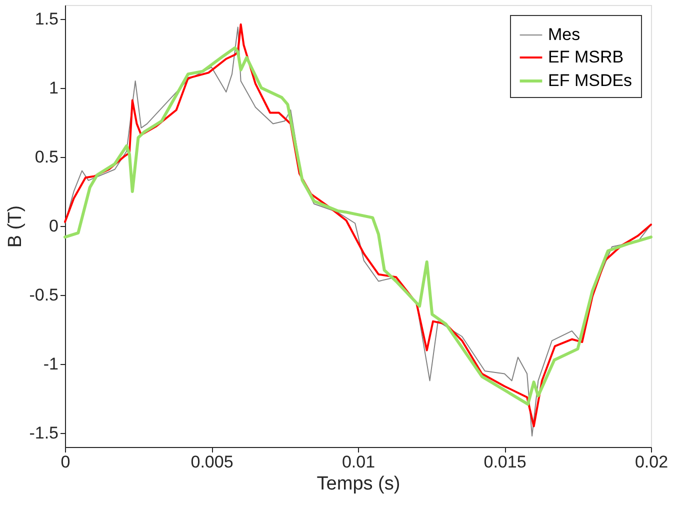  What do you see at coordinates (505, 462) in the screenshot?
I see `x-tick-label: 0.015` at bounding box center [505, 462].